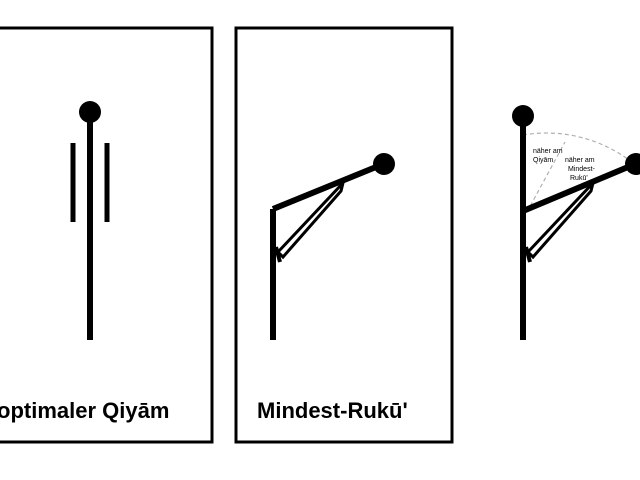 This screenshot has height=480, width=640. Describe the element at coordinates (324, 188) in the screenshot. I see `ruku-torso-line` at that location.